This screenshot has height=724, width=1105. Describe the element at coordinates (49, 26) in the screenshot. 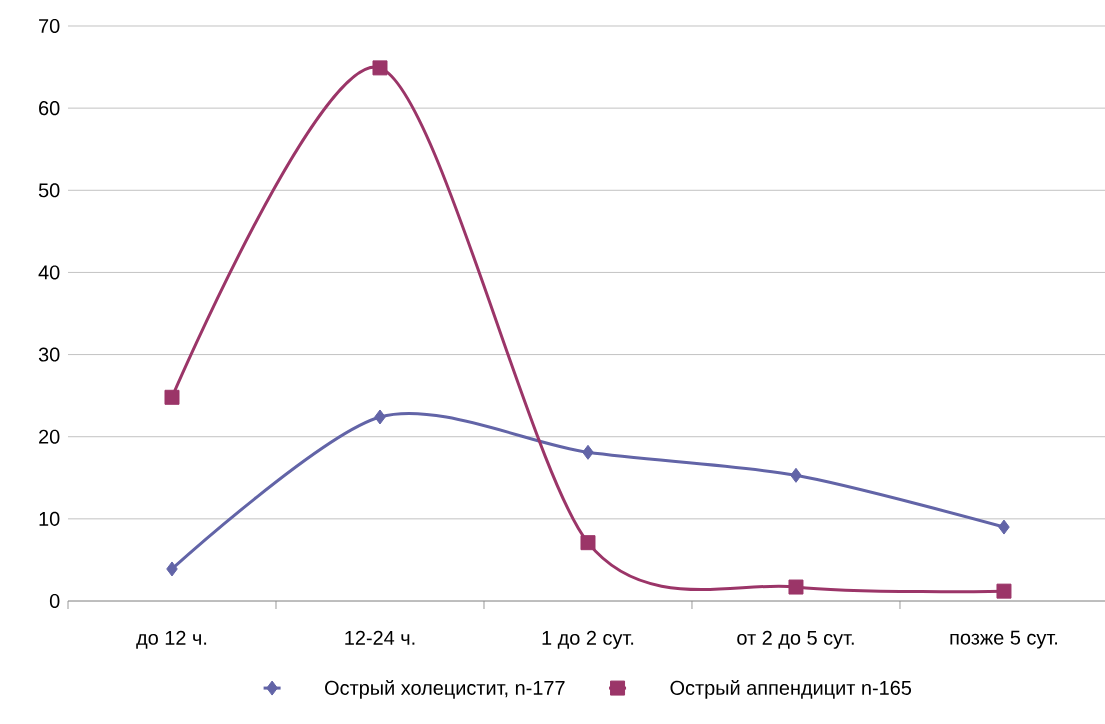

I see `y-tick-label: 70` at that location.